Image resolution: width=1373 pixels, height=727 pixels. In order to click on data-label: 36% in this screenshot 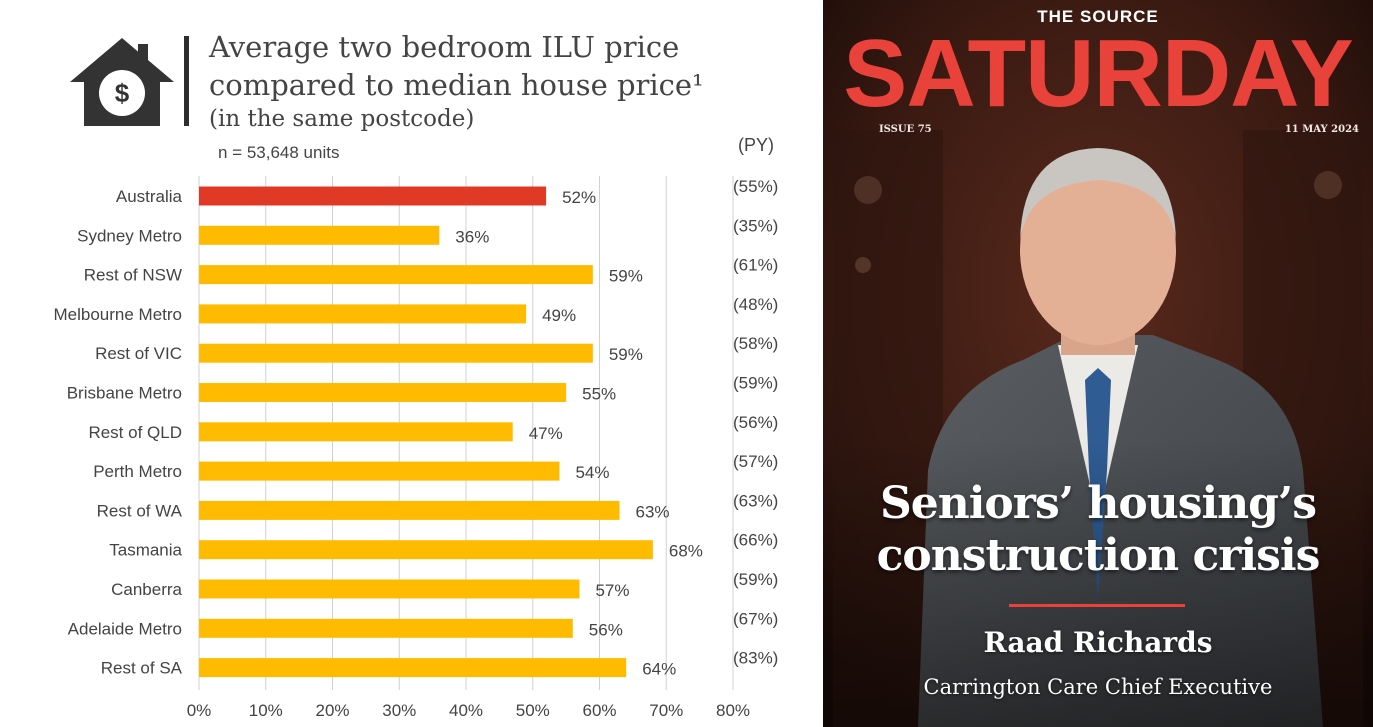, I will do `click(472, 236)`.